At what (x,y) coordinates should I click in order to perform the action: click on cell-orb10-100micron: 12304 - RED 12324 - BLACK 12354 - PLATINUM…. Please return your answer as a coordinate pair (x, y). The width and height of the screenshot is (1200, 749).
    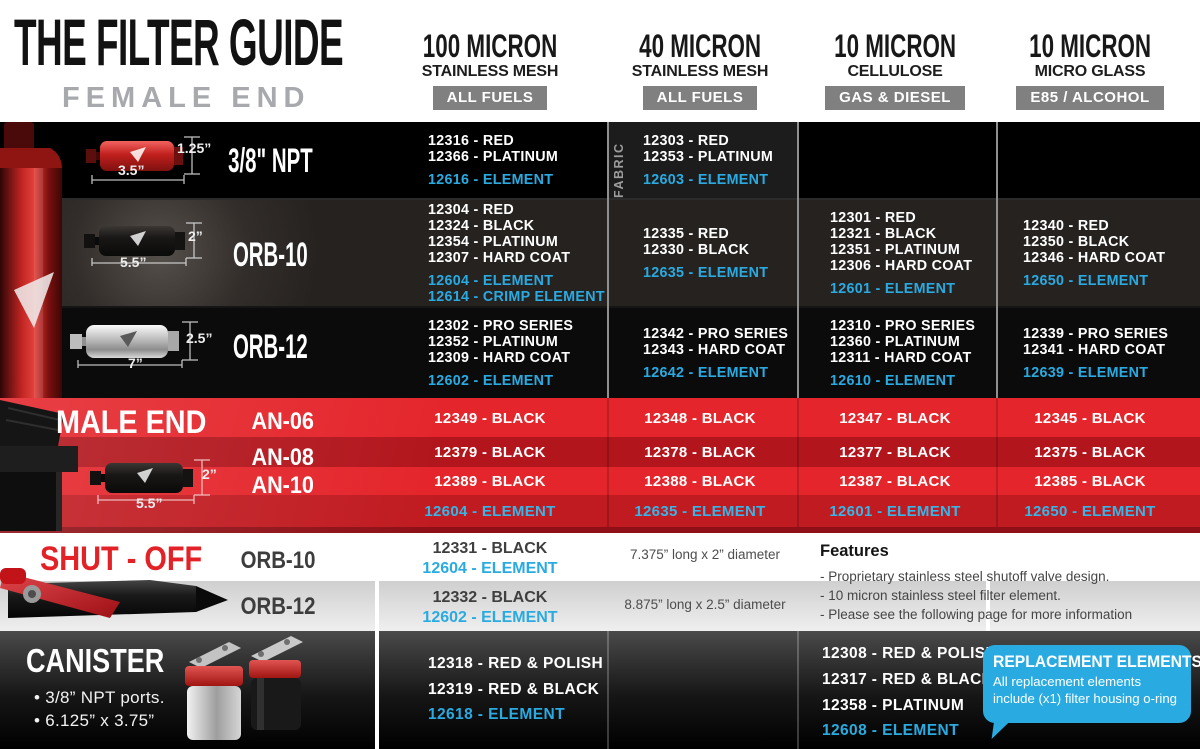
    Looking at the image, I should click on (516, 253).